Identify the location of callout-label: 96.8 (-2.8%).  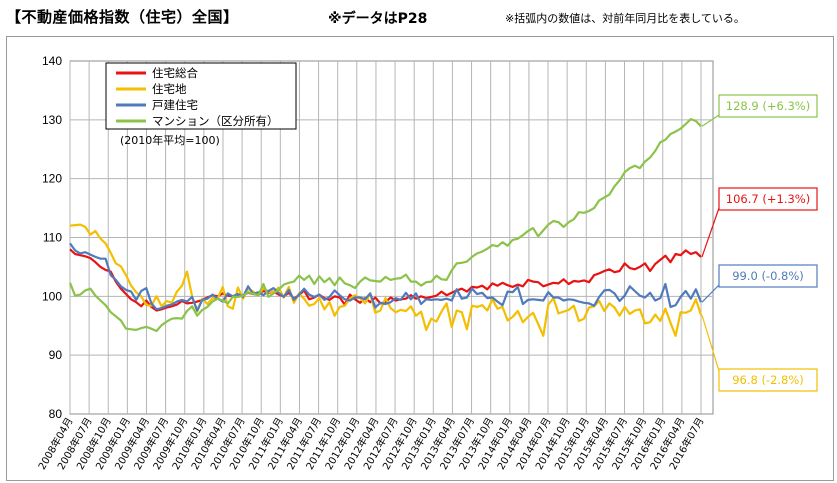
(768, 380).